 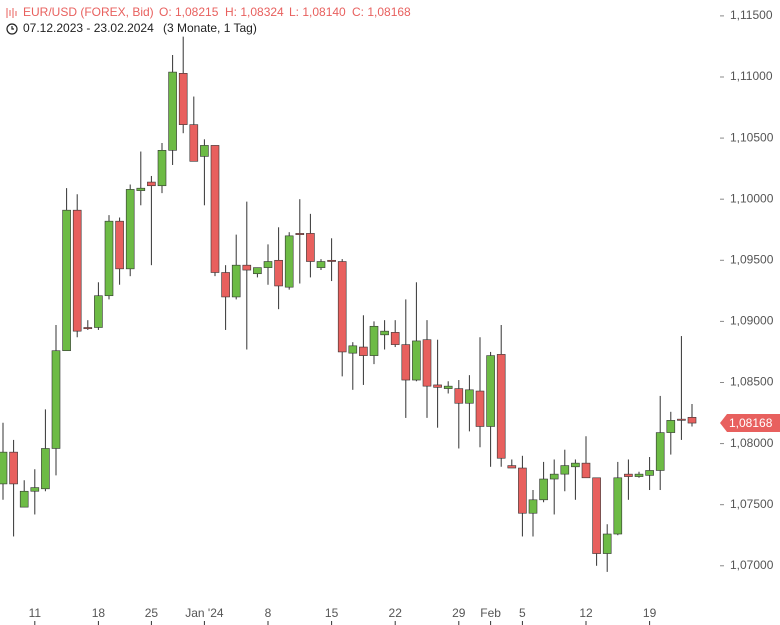 What do you see at coordinates (490, 613) in the screenshot?
I see `x-tick-label: Feb` at bounding box center [490, 613].